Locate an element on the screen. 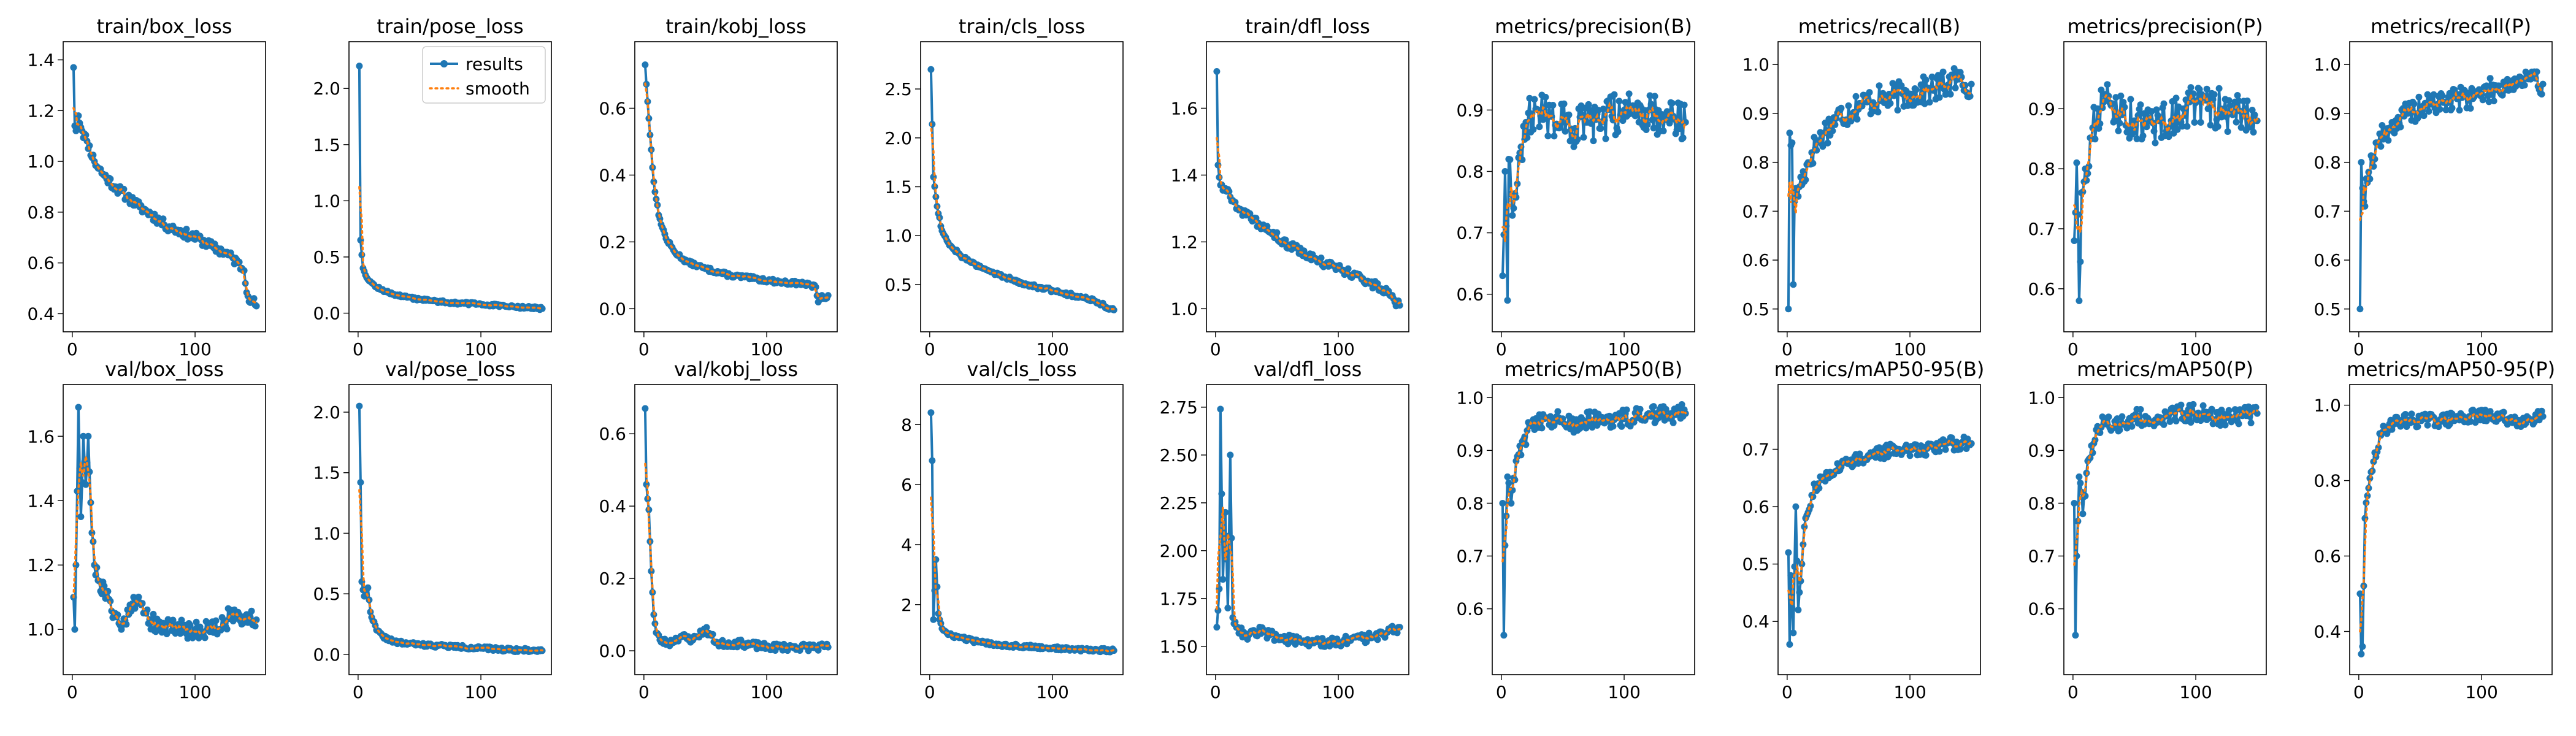 Image resolution: width=2576 pixels, height=736 pixels. legend-results-label: results is located at coordinates (494, 64).